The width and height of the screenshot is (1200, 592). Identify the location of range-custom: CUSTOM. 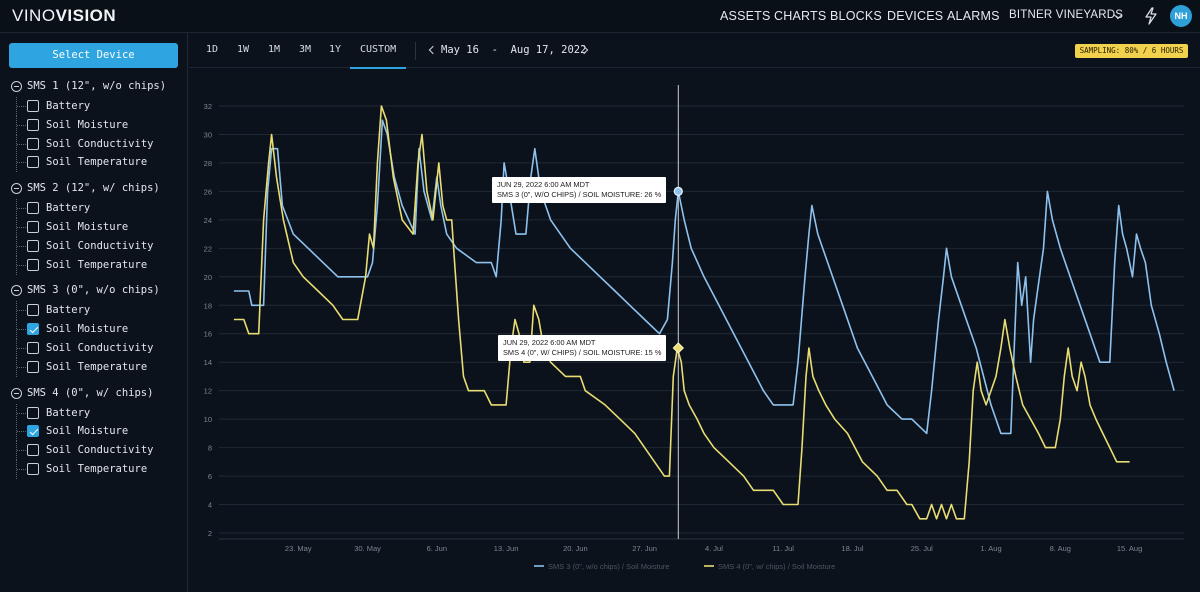
(378, 56).